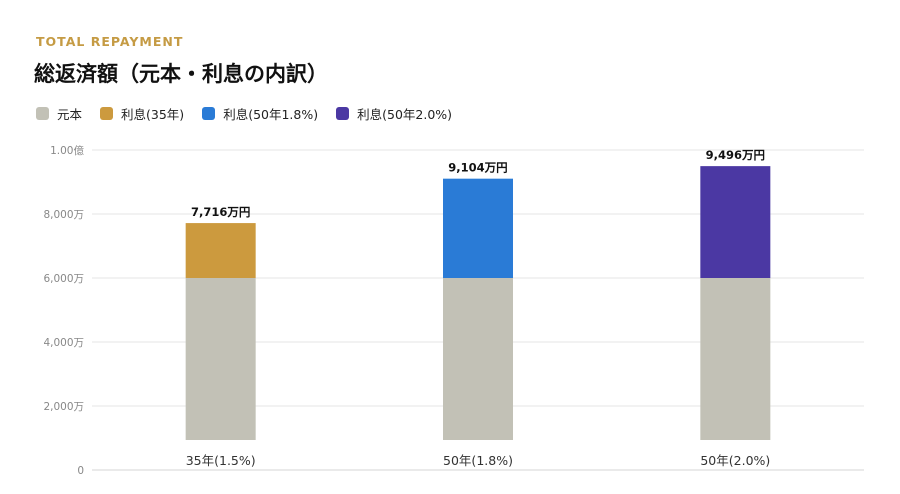 The height and width of the screenshot is (494, 900). I want to click on legend-item-interest-50y-1-8: 利息(50年1.8%), so click(260, 113).